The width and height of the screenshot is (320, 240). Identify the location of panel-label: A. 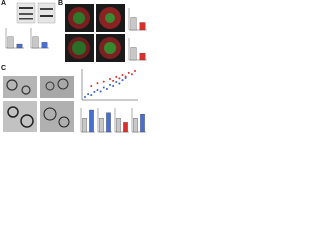
(3, 3).